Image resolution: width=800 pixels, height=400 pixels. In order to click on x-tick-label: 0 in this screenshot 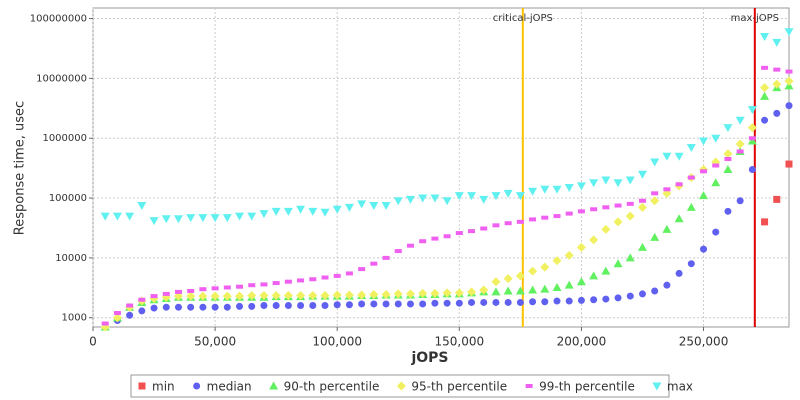, I will do `click(93, 342)`.